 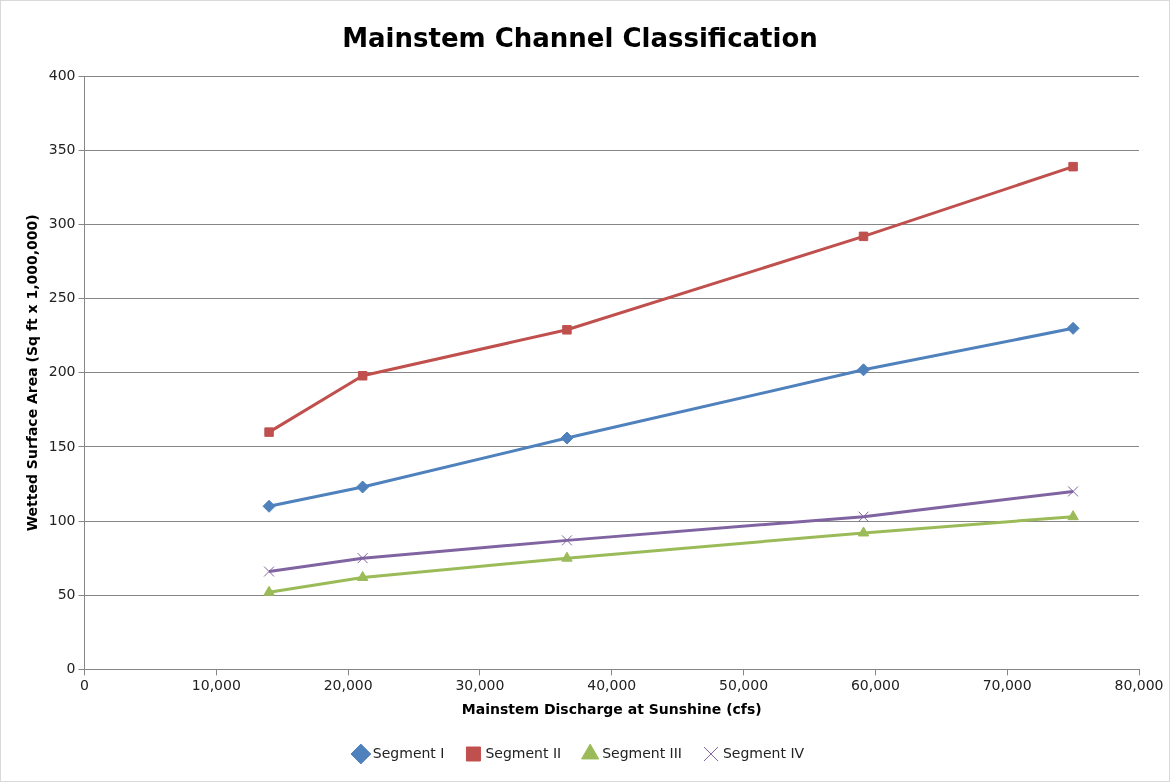 I want to click on x-tick-label: 0, so click(x=84, y=685).